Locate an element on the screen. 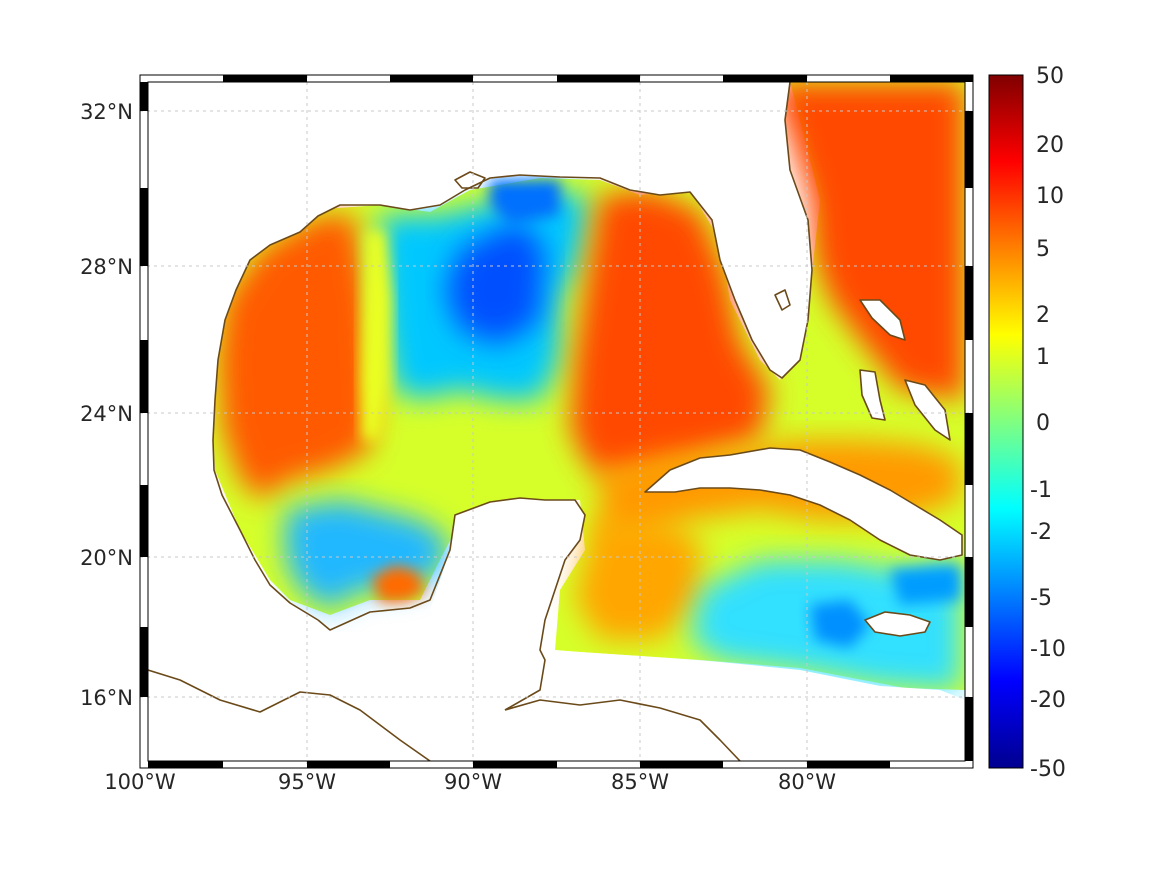 The image size is (1167, 875). field-western-gulf is located at coordinates (296, 357).